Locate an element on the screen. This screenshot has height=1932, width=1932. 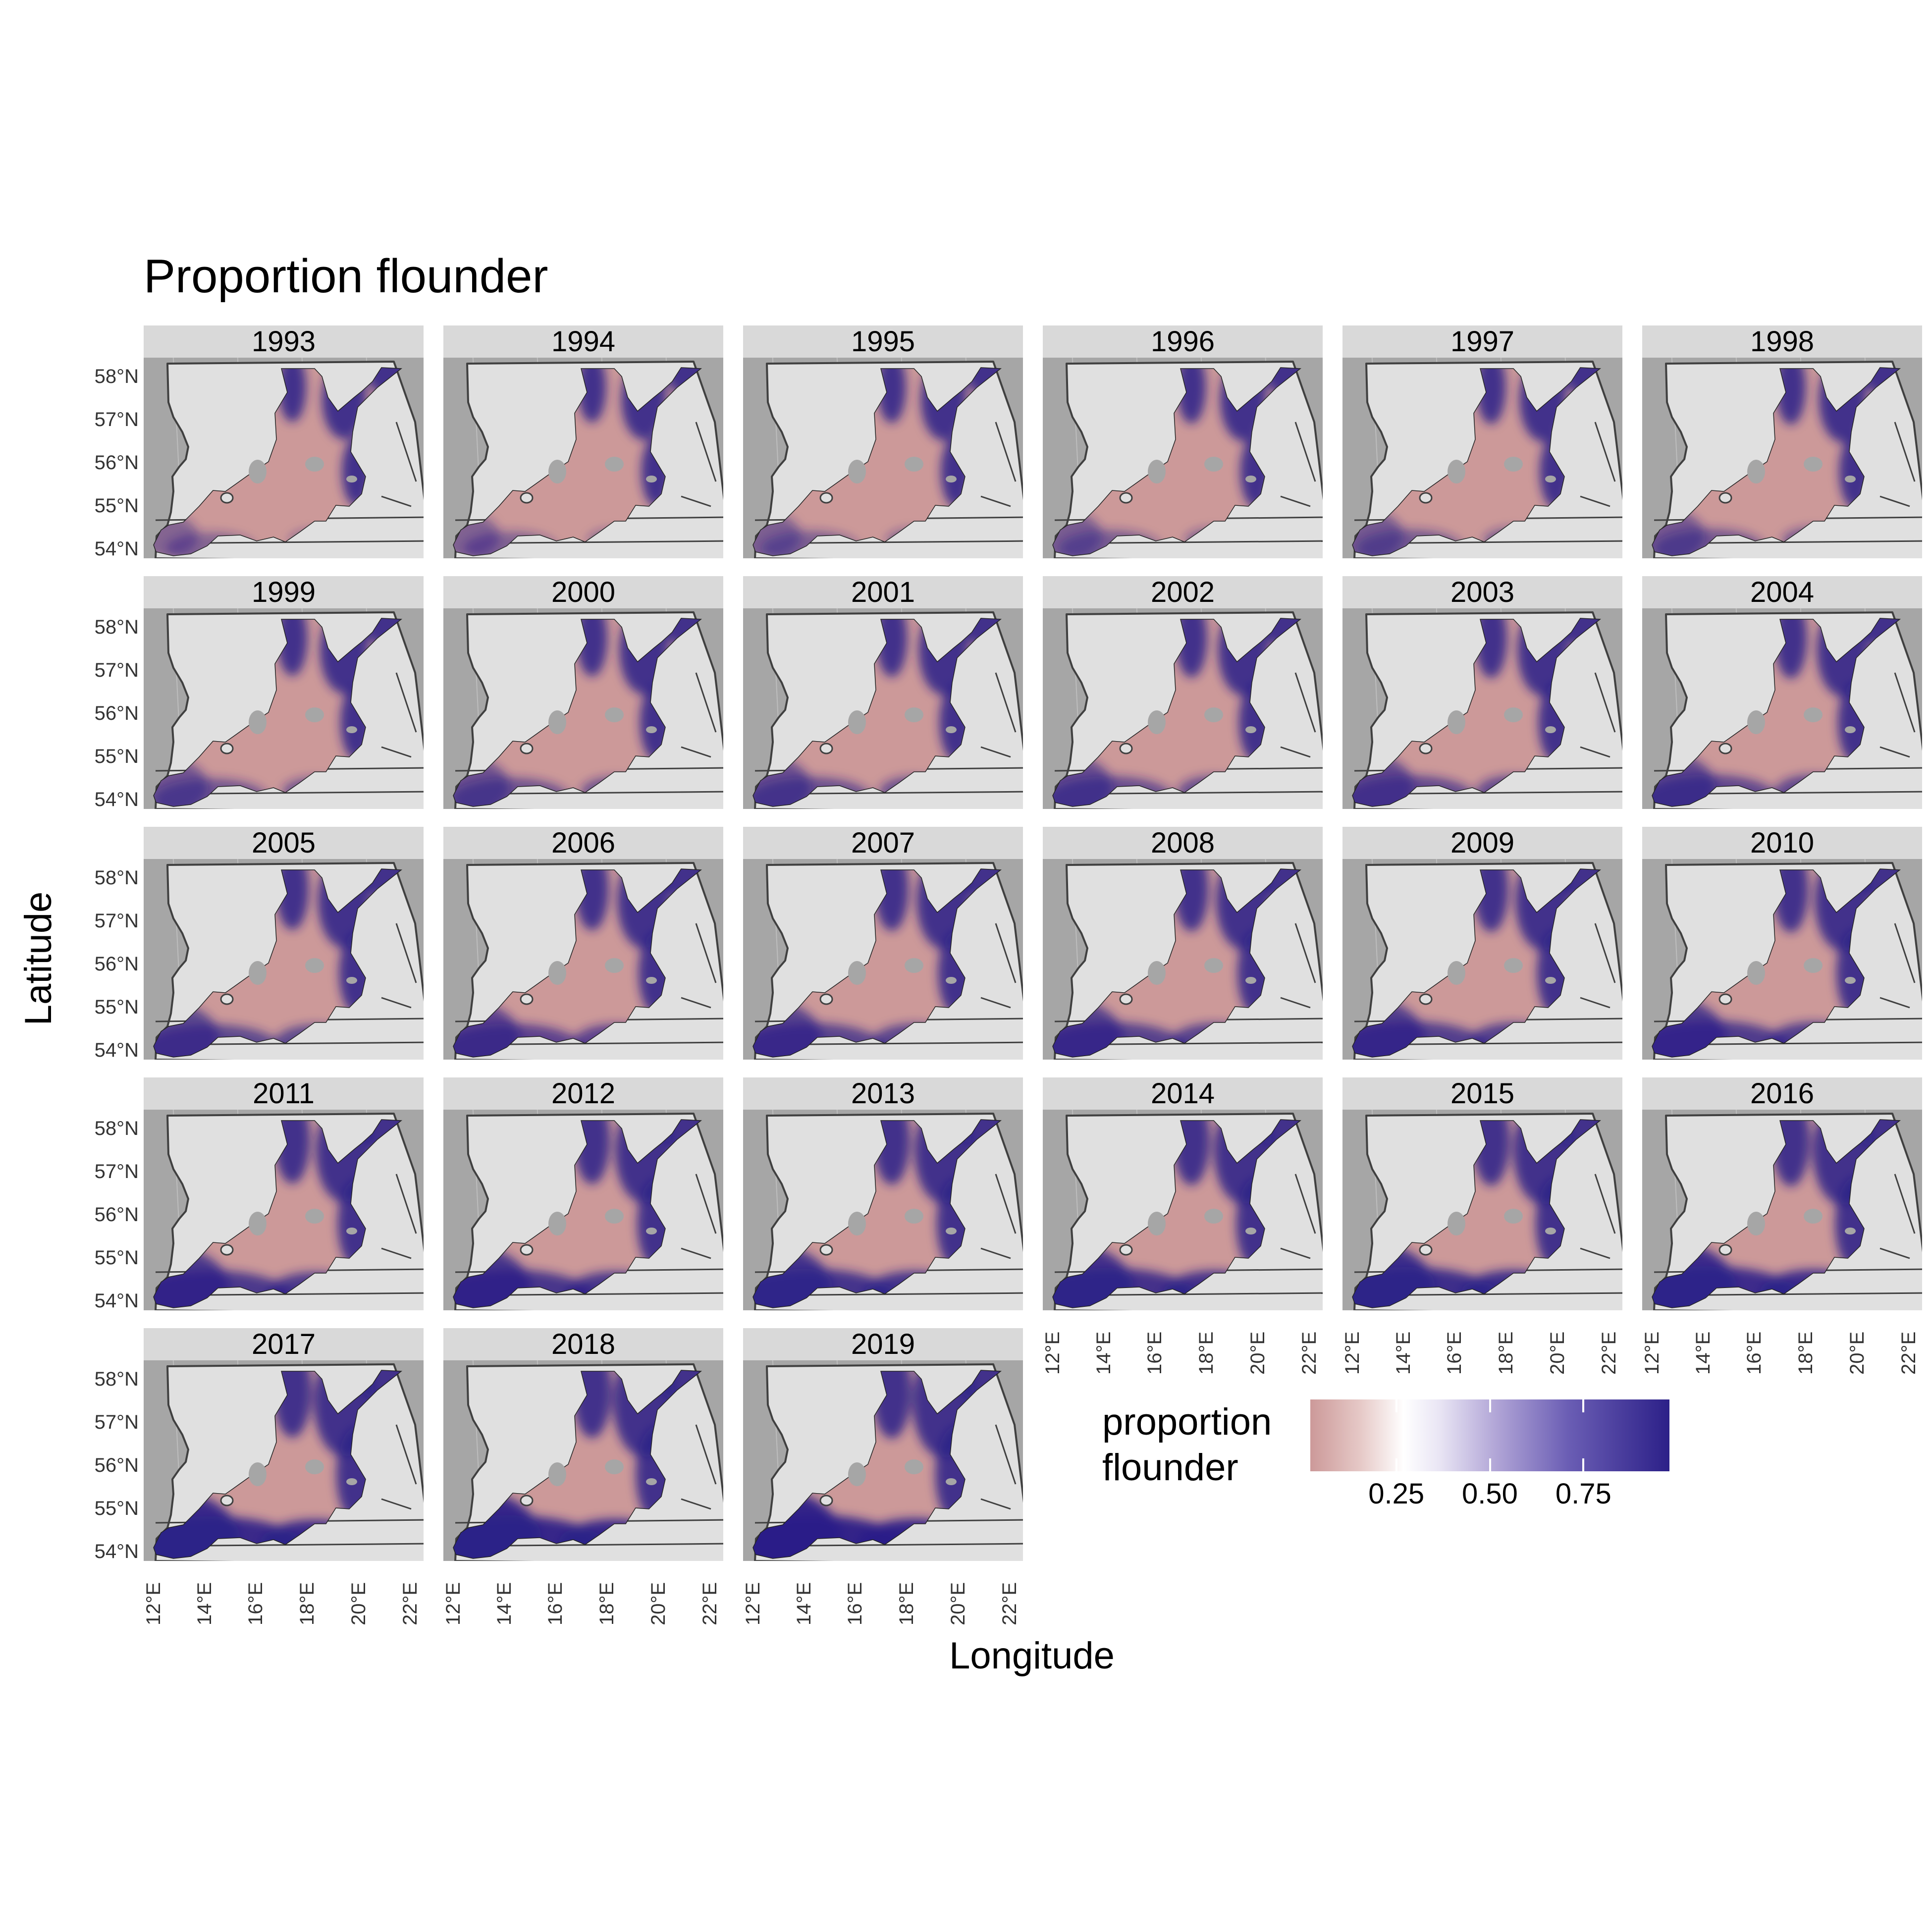
facet-2012: 2012 is located at coordinates (583, 1194).